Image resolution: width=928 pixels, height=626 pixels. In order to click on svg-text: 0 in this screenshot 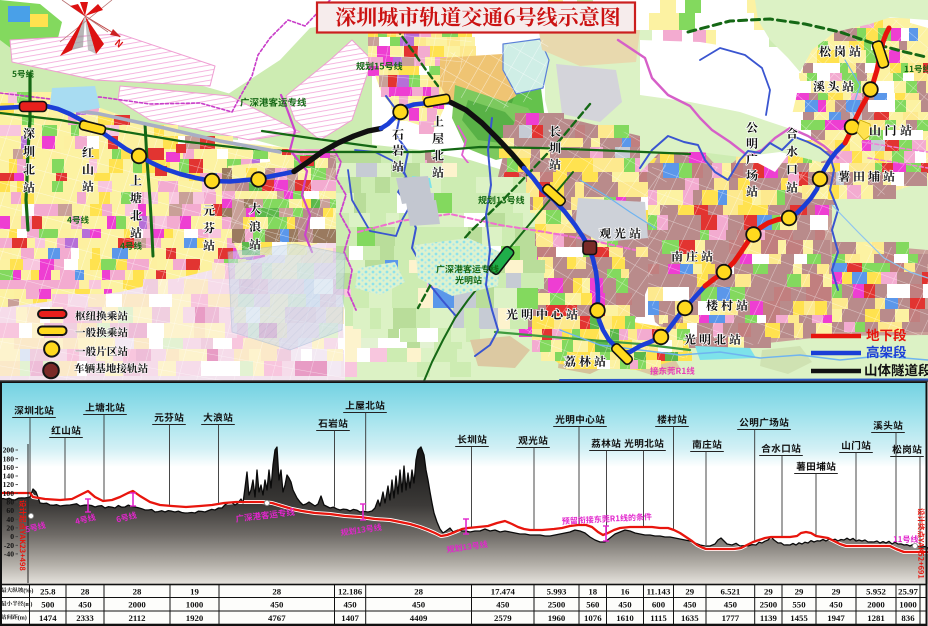, I will do `click(12, 536)`.